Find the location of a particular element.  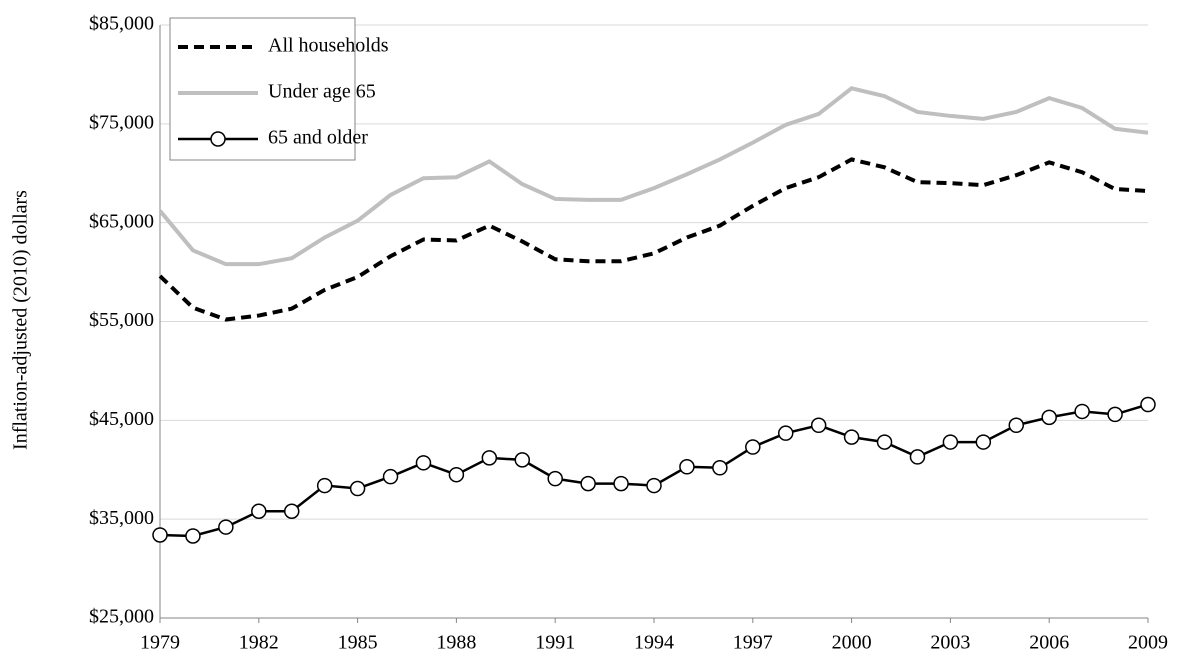

x-tick-label: 1997 is located at coordinates (753, 643).